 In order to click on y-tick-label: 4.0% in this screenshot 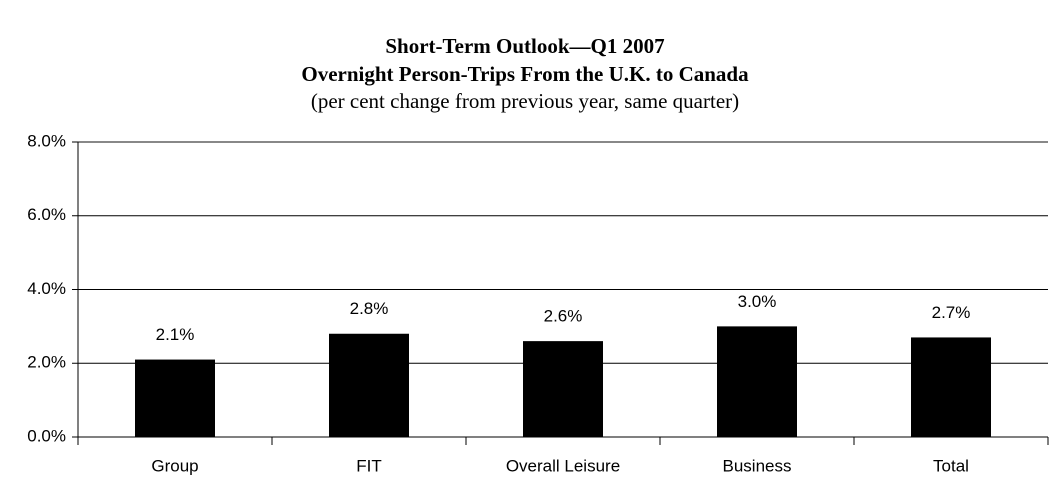, I will do `click(46, 288)`.